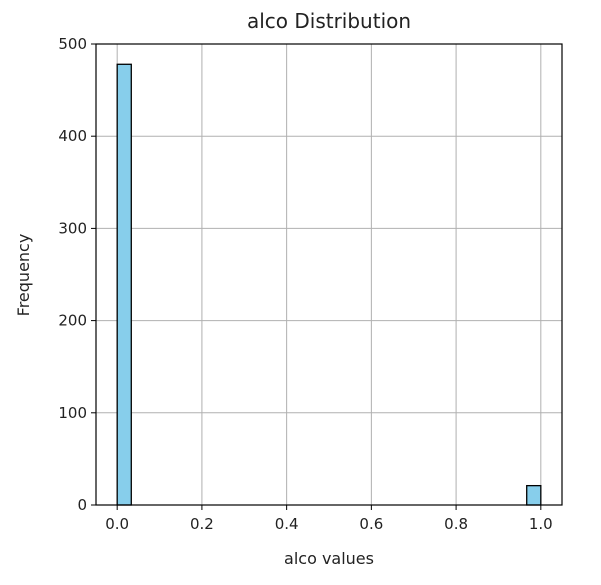  What do you see at coordinates (23, 275) in the screenshot?
I see `y-axis-label: Frequency` at bounding box center [23, 275].